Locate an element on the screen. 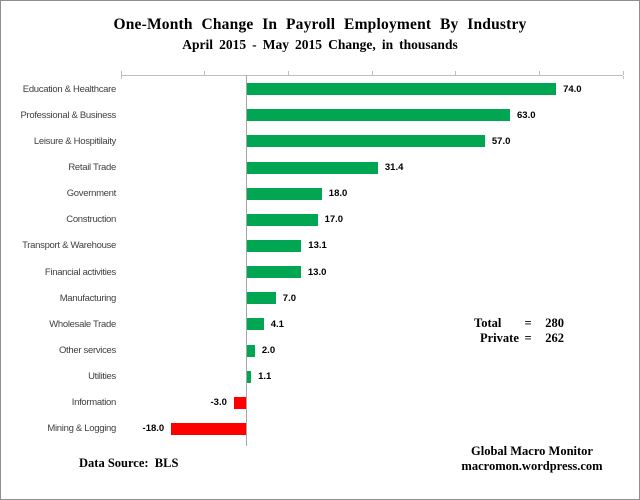 The image size is (640, 500). value-label: 2.0 is located at coordinates (268, 350).